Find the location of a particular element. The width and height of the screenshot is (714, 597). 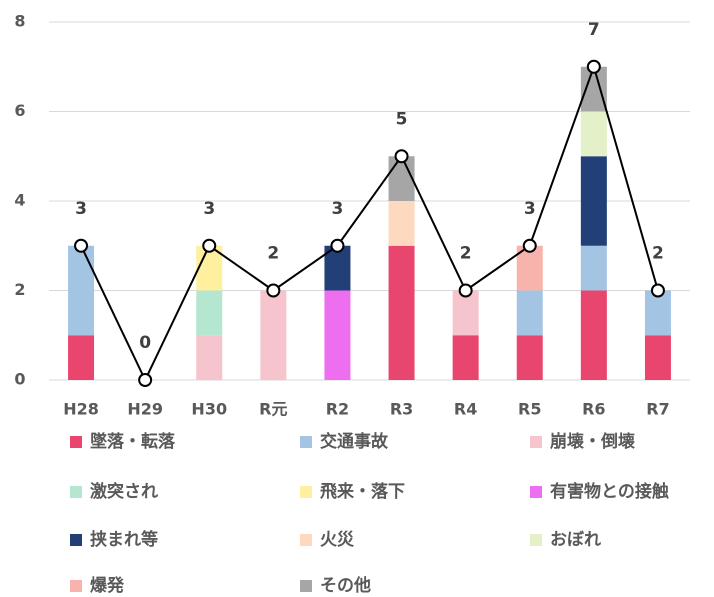

legend-label: 挟まれ等 is located at coordinates (124, 539).